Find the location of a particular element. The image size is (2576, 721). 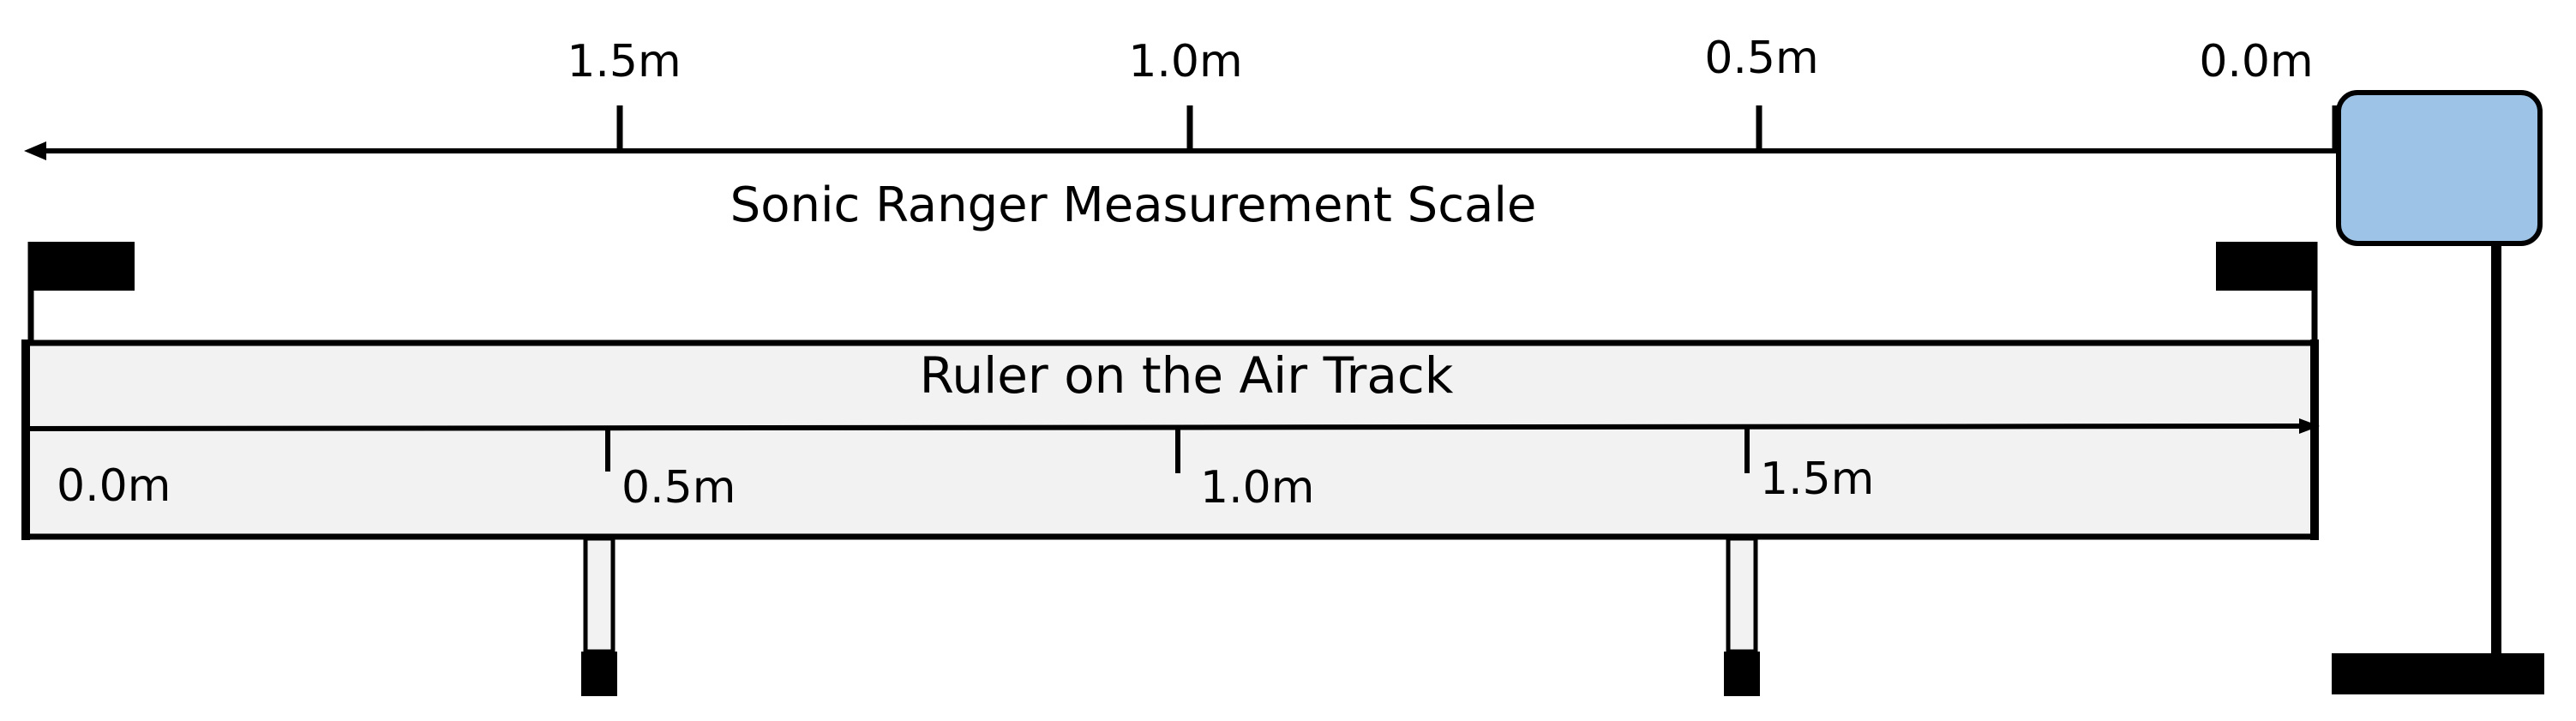

right-support-leg is located at coordinates (1742, 595).